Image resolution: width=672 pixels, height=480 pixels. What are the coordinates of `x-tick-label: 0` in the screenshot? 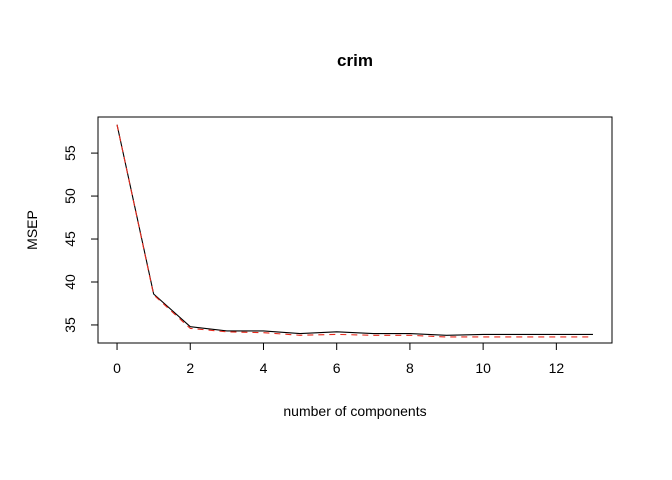 It's located at (117, 368).